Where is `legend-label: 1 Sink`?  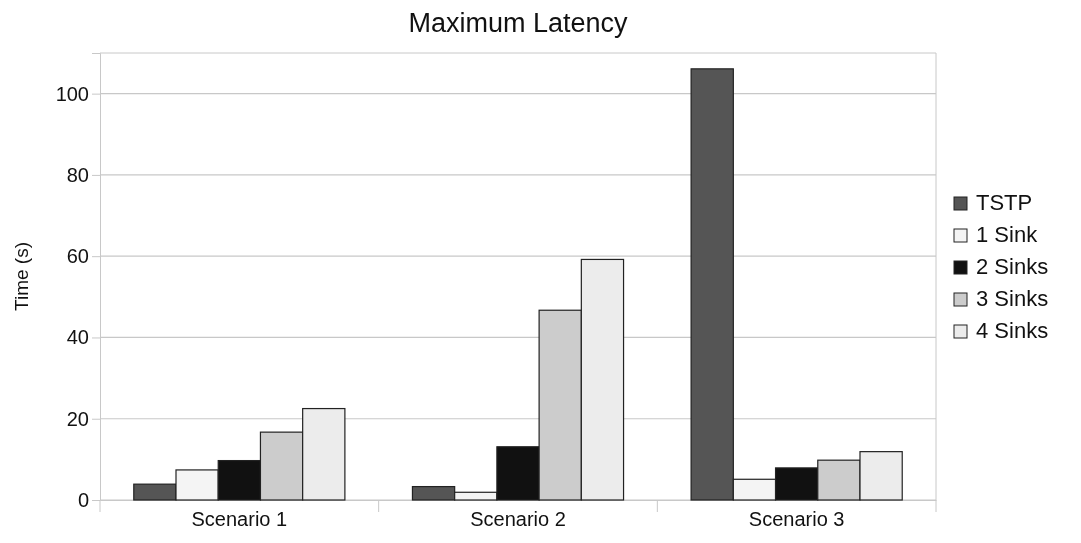
legend-label: 1 Sink is located at coordinates (1007, 234).